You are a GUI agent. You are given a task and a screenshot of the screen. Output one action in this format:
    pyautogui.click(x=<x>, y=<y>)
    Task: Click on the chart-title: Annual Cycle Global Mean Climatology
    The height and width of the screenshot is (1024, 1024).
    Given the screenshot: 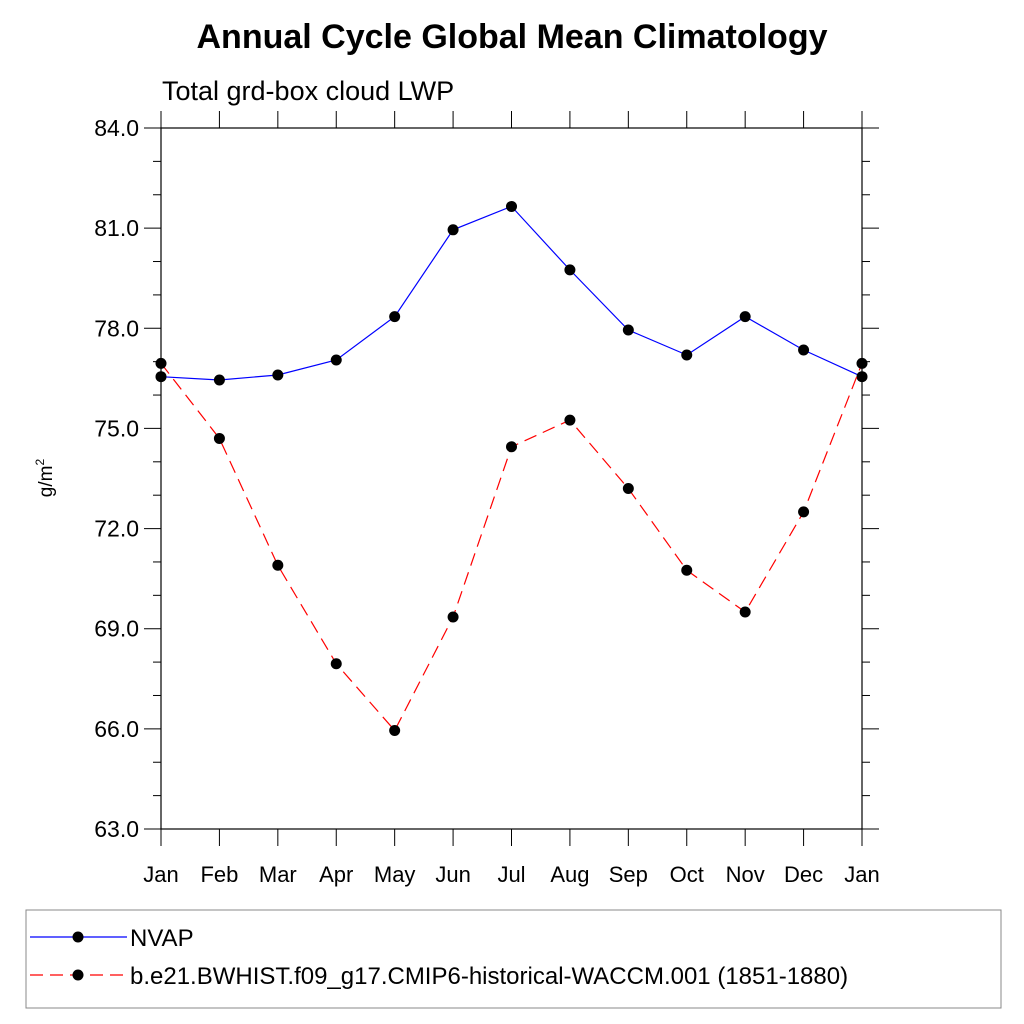 What is the action you would take?
    pyautogui.click(x=512, y=37)
    